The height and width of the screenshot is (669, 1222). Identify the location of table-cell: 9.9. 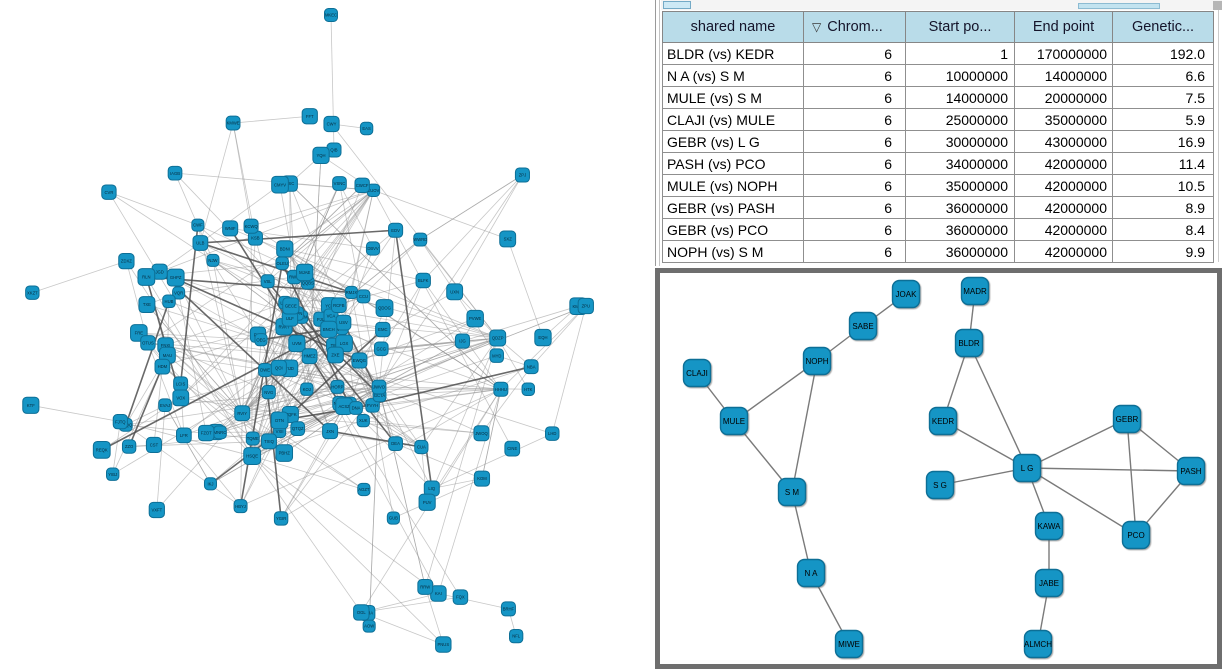
(1163, 251).